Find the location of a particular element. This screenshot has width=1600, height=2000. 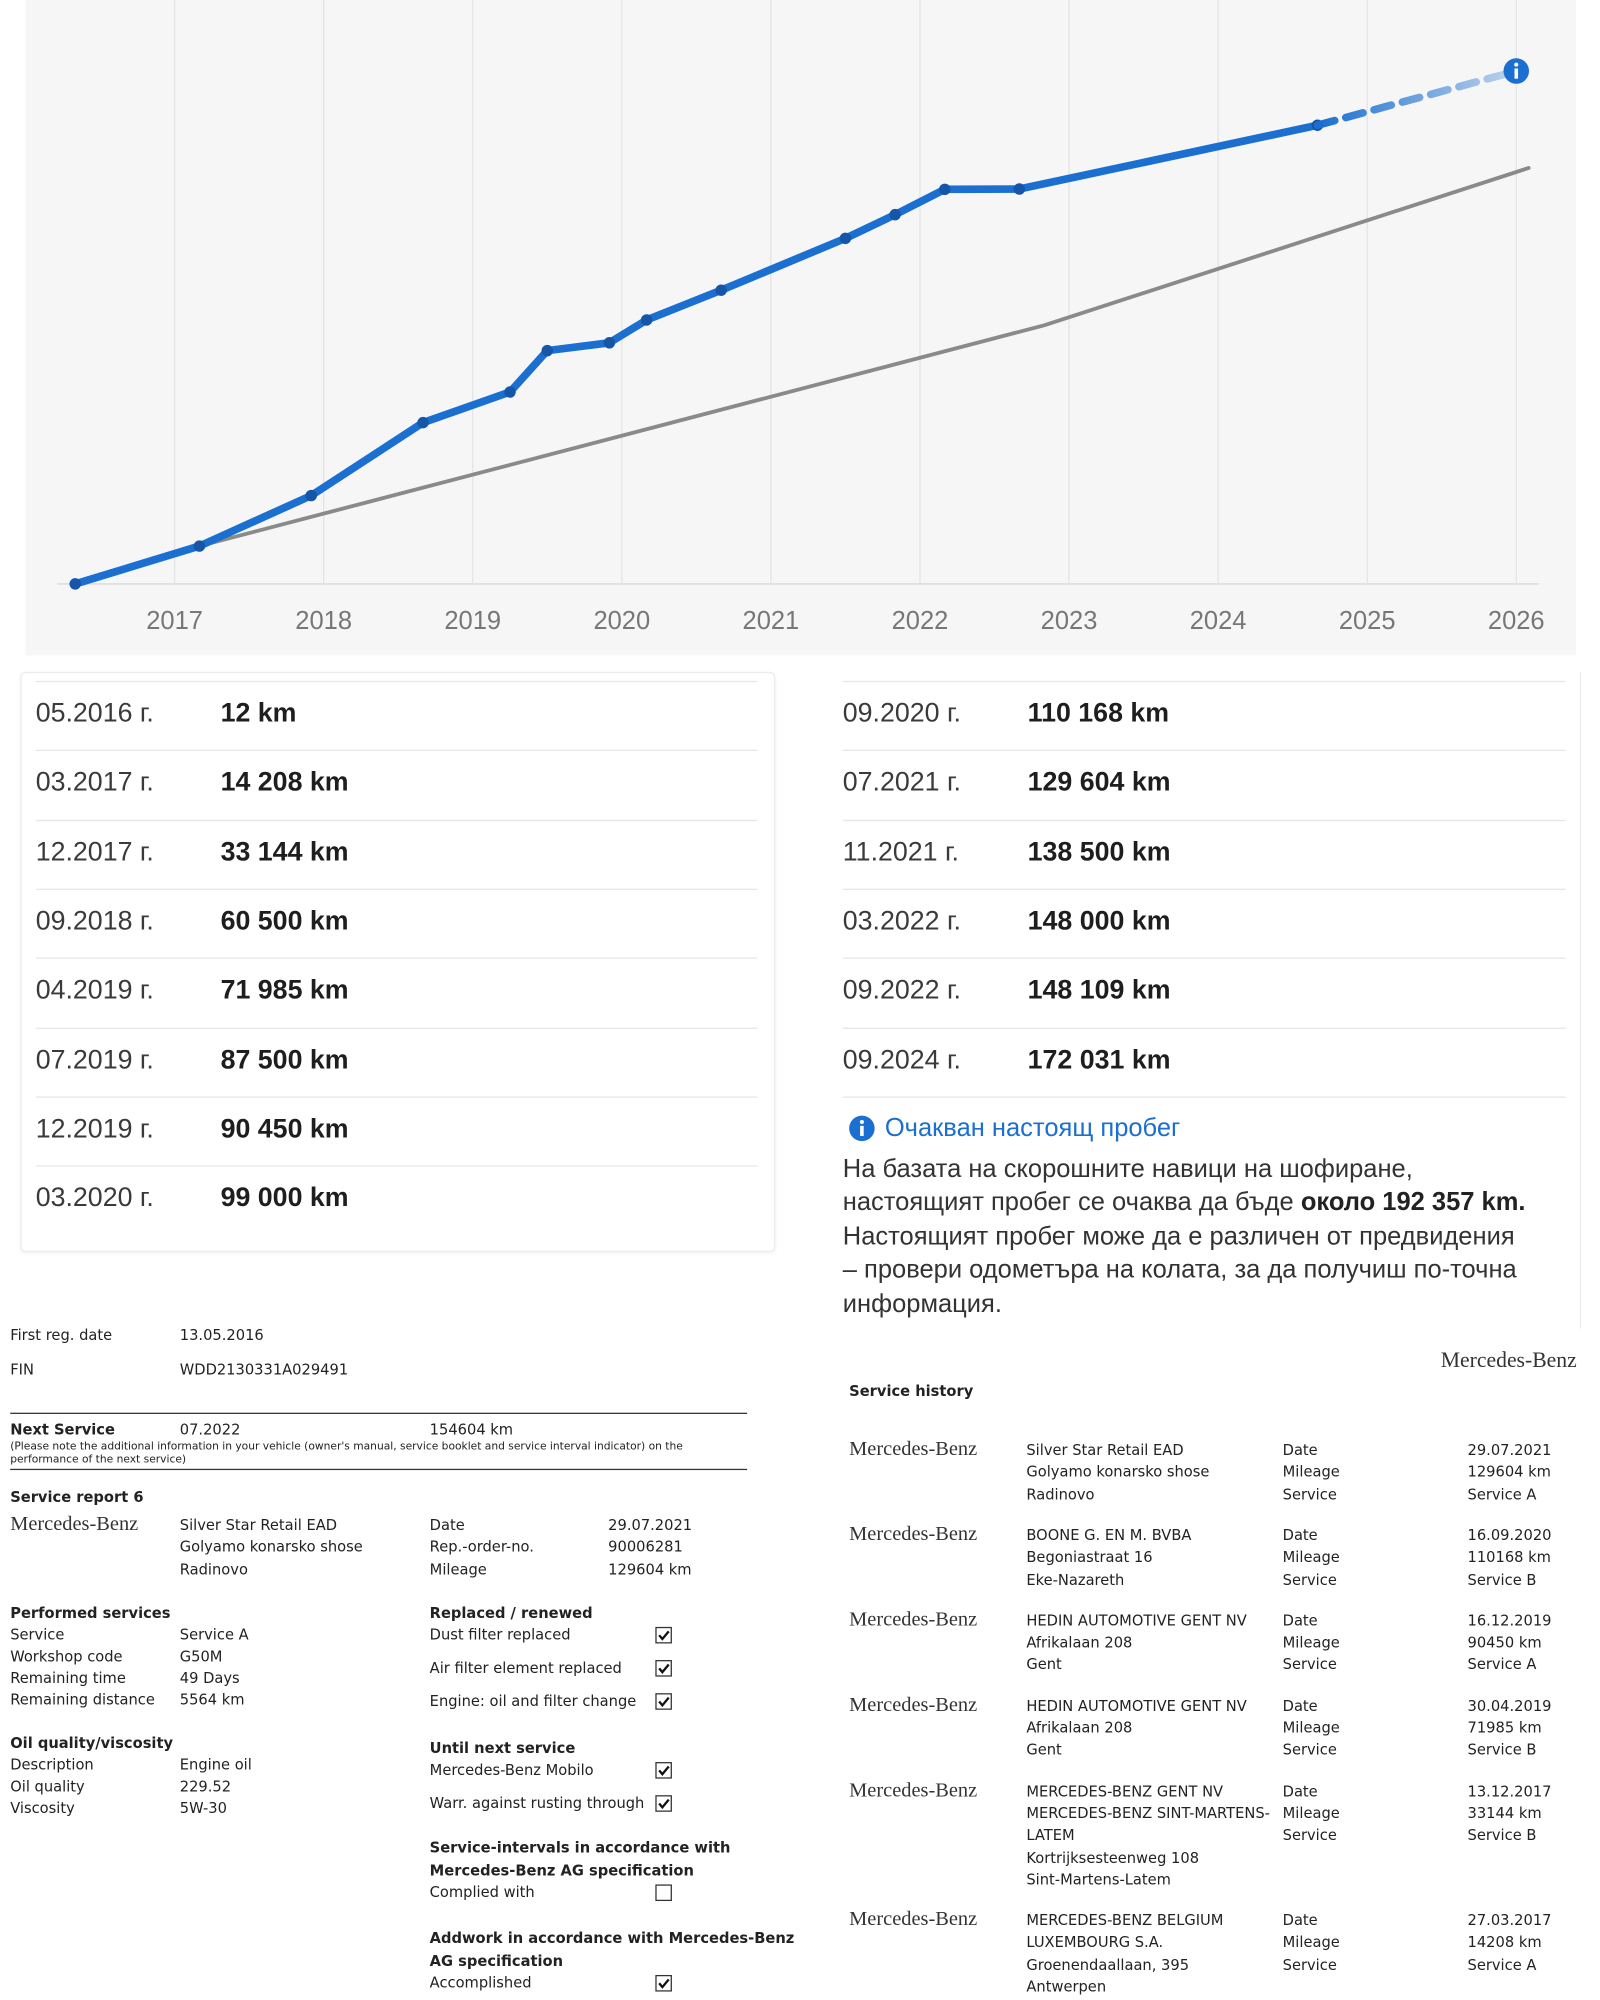

address-line: Begoniastraat 16 is located at coordinates (1089, 1557).